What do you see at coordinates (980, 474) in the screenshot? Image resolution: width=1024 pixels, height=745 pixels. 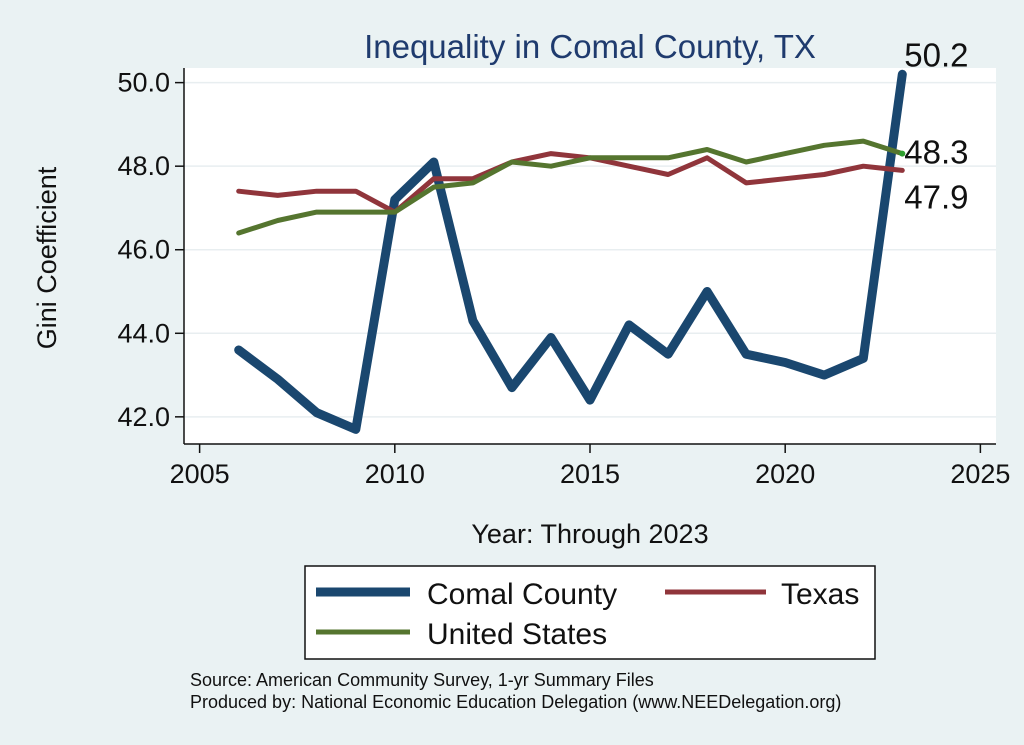 I see `x-tick-label: 2025` at bounding box center [980, 474].